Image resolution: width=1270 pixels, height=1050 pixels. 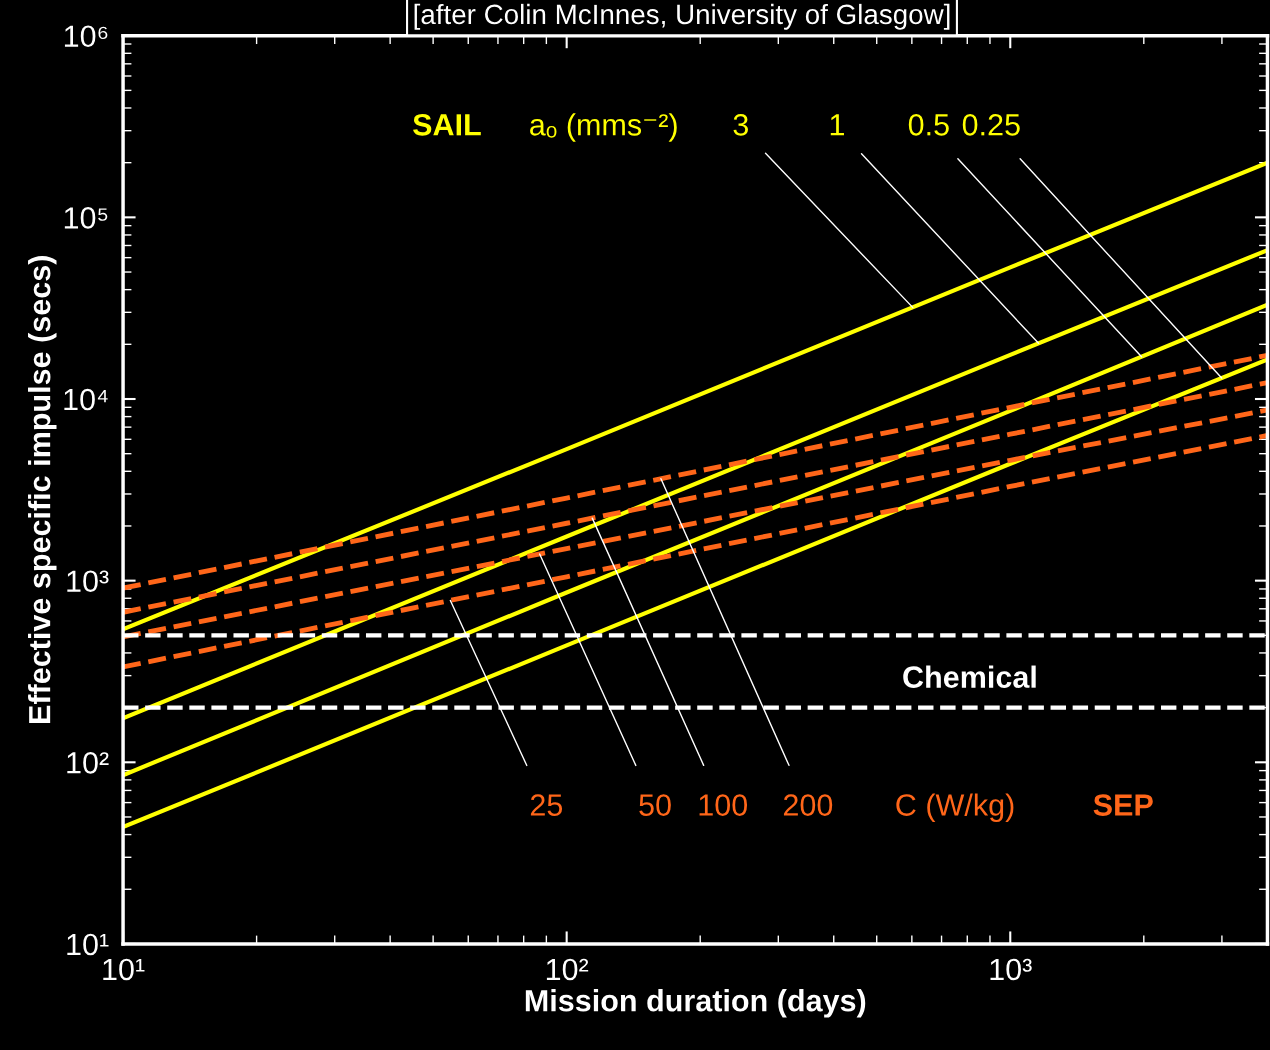 What do you see at coordinates (447, 125) in the screenshot?
I see `annotation: SAIL` at bounding box center [447, 125].